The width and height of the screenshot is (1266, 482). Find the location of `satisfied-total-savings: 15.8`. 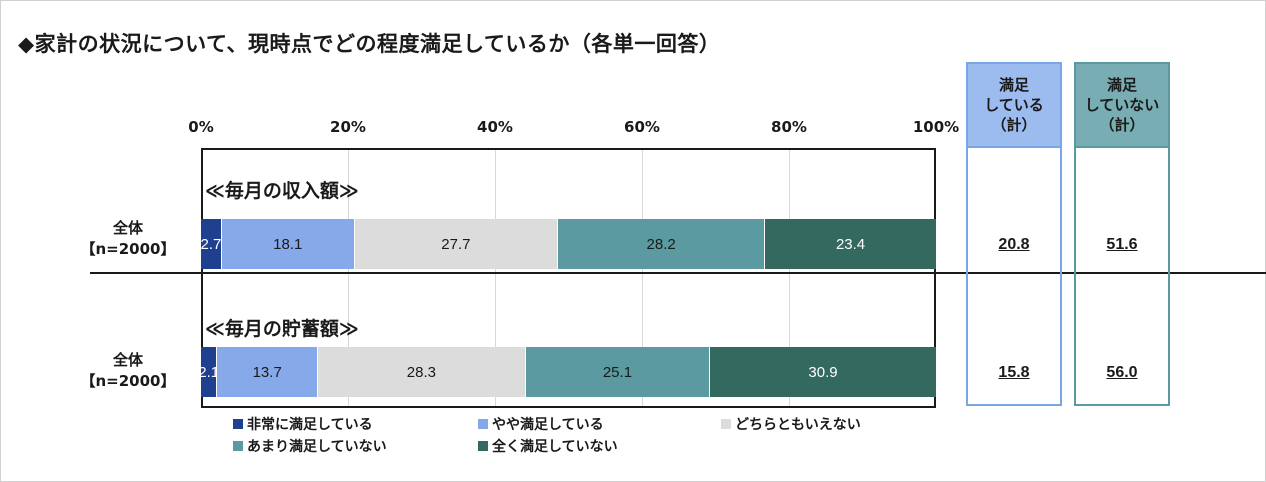

satisfied-total-savings: 15.8 is located at coordinates (1014, 372).